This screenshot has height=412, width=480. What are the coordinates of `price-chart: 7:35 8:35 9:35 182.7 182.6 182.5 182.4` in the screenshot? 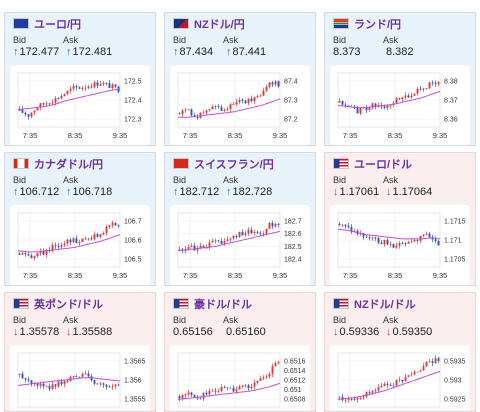 It's located at (240, 245).